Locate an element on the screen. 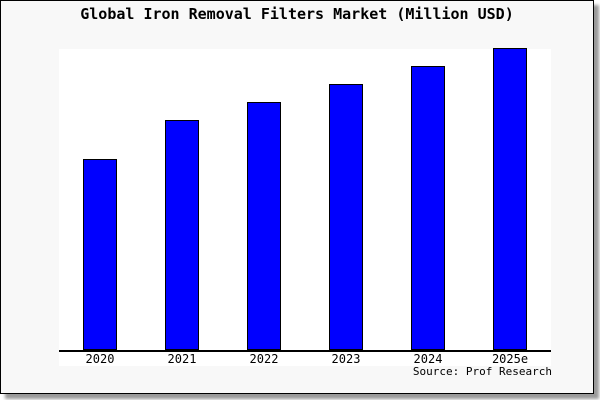 The image size is (600, 400). x-tick-label-2020: 2020 is located at coordinates (100, 359).